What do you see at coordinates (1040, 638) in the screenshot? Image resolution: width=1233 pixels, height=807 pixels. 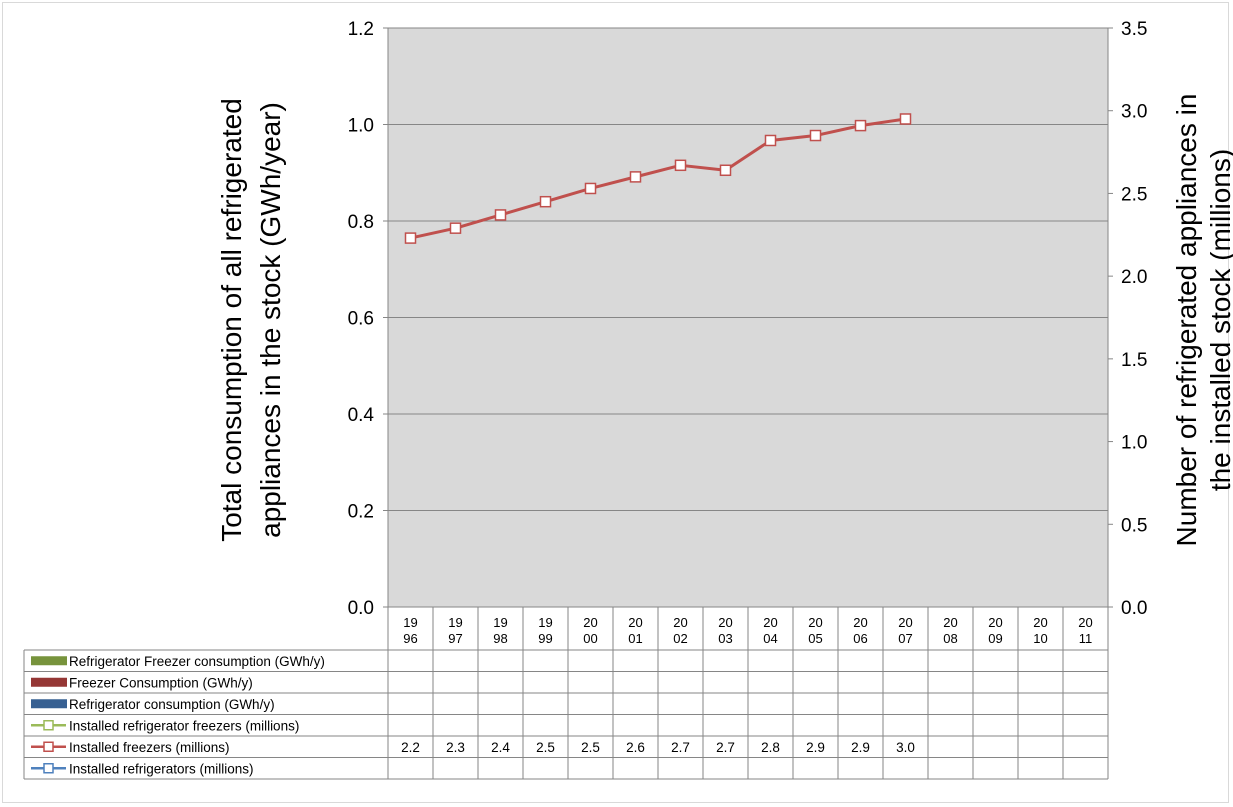 I see `x-tick-label: 10` at bounding box center [1040, 638].